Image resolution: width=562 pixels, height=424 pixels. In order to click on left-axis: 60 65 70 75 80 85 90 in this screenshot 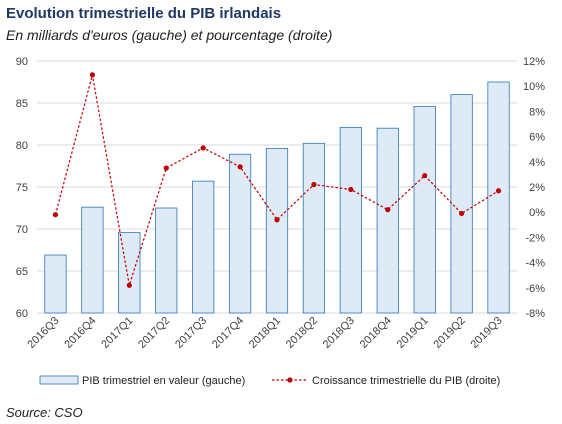, I will do `click(22, 188)`.